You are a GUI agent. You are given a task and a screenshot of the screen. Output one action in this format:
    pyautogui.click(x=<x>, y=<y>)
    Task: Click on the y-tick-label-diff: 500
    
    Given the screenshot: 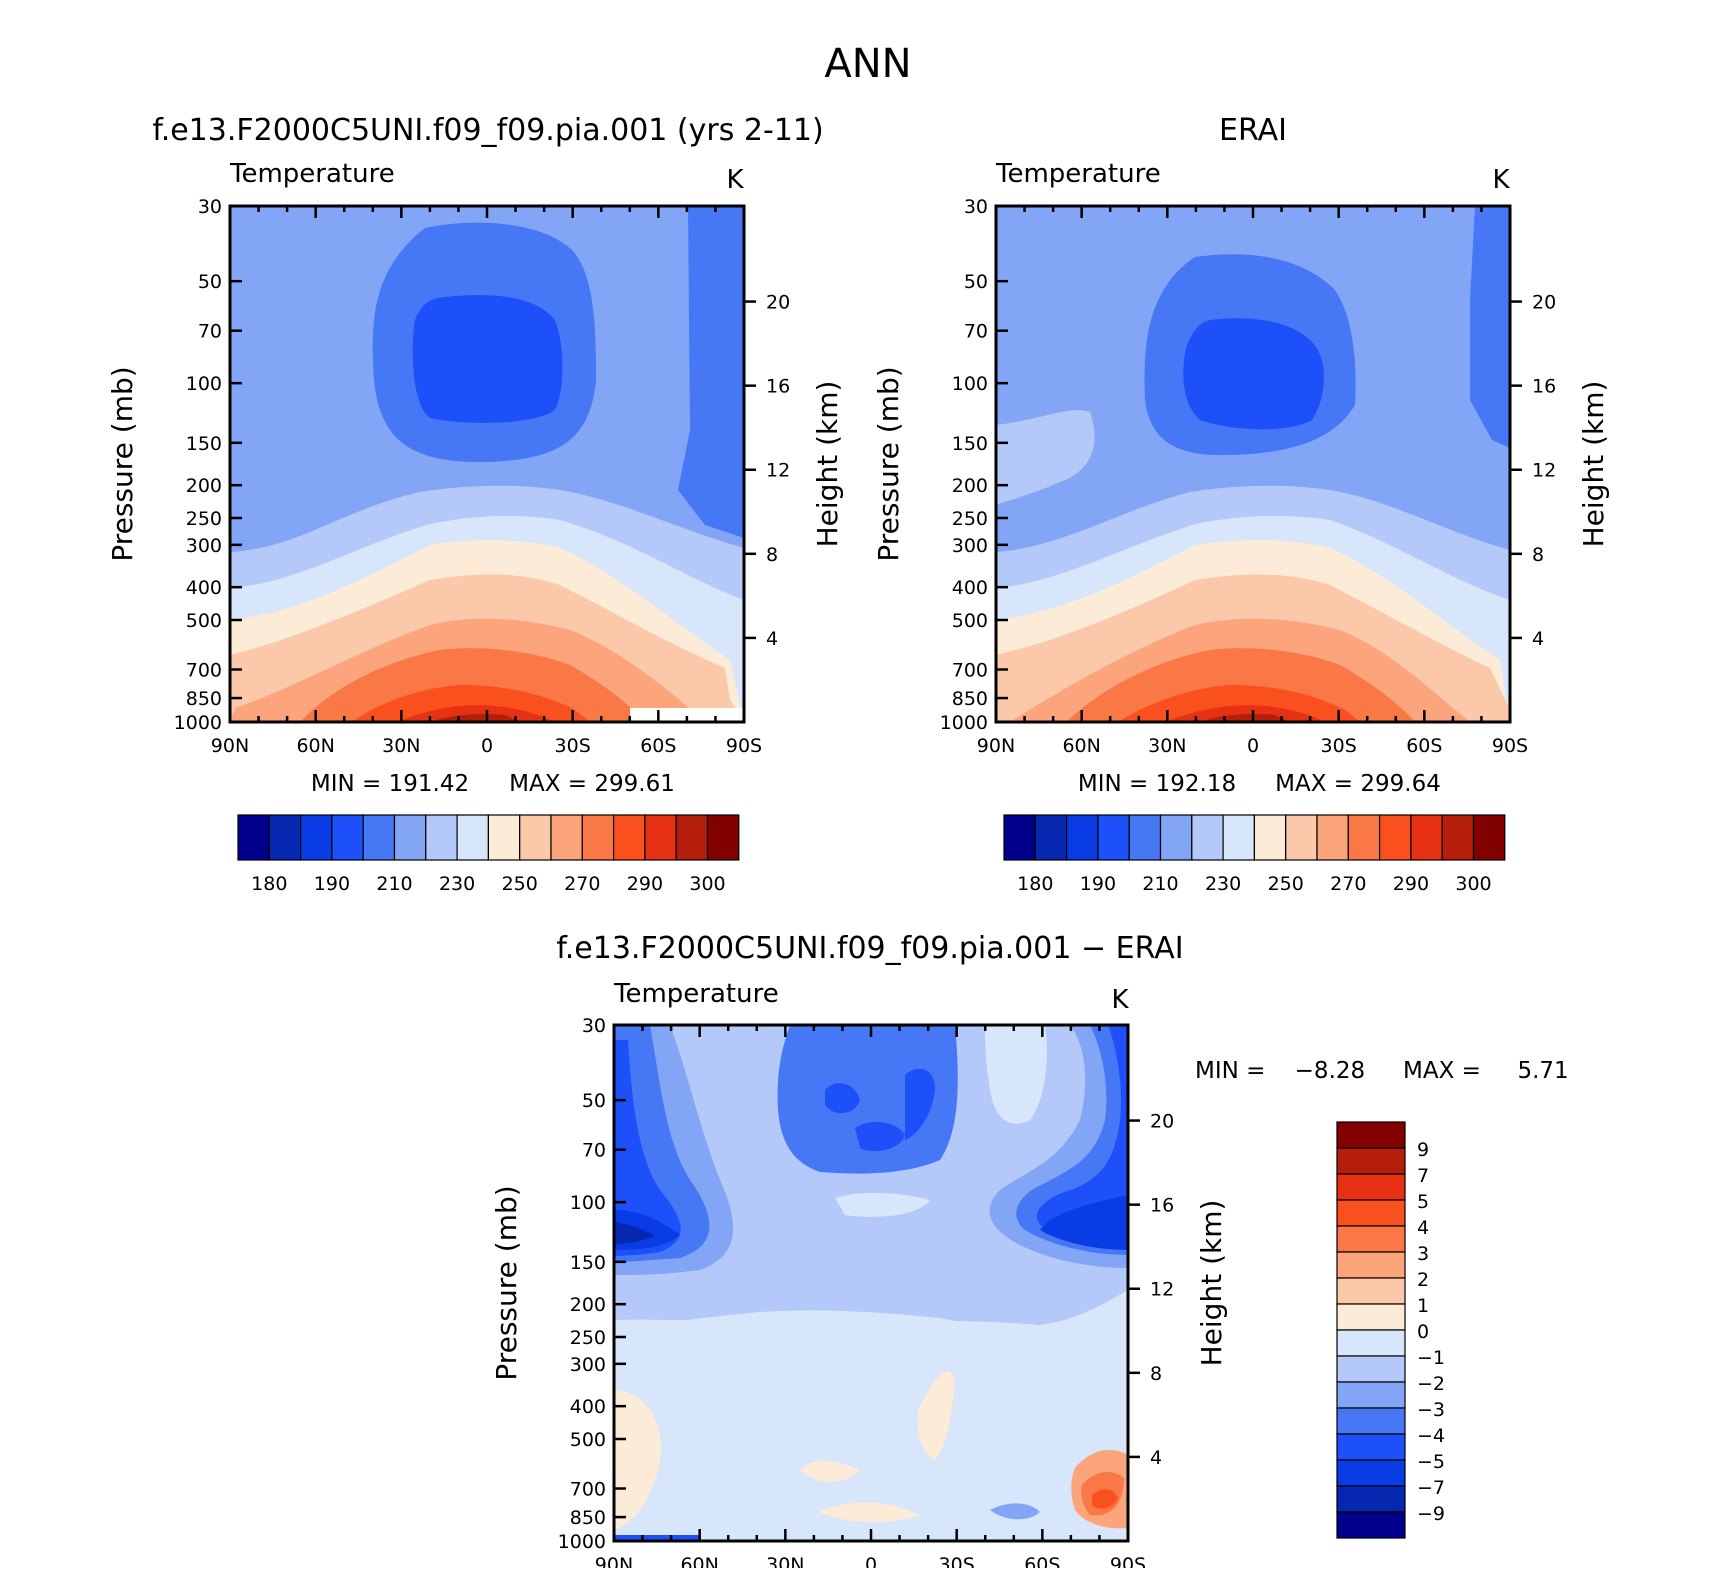 What is the action you would take?
    pyautogui.click(x=588, y=1440)
    